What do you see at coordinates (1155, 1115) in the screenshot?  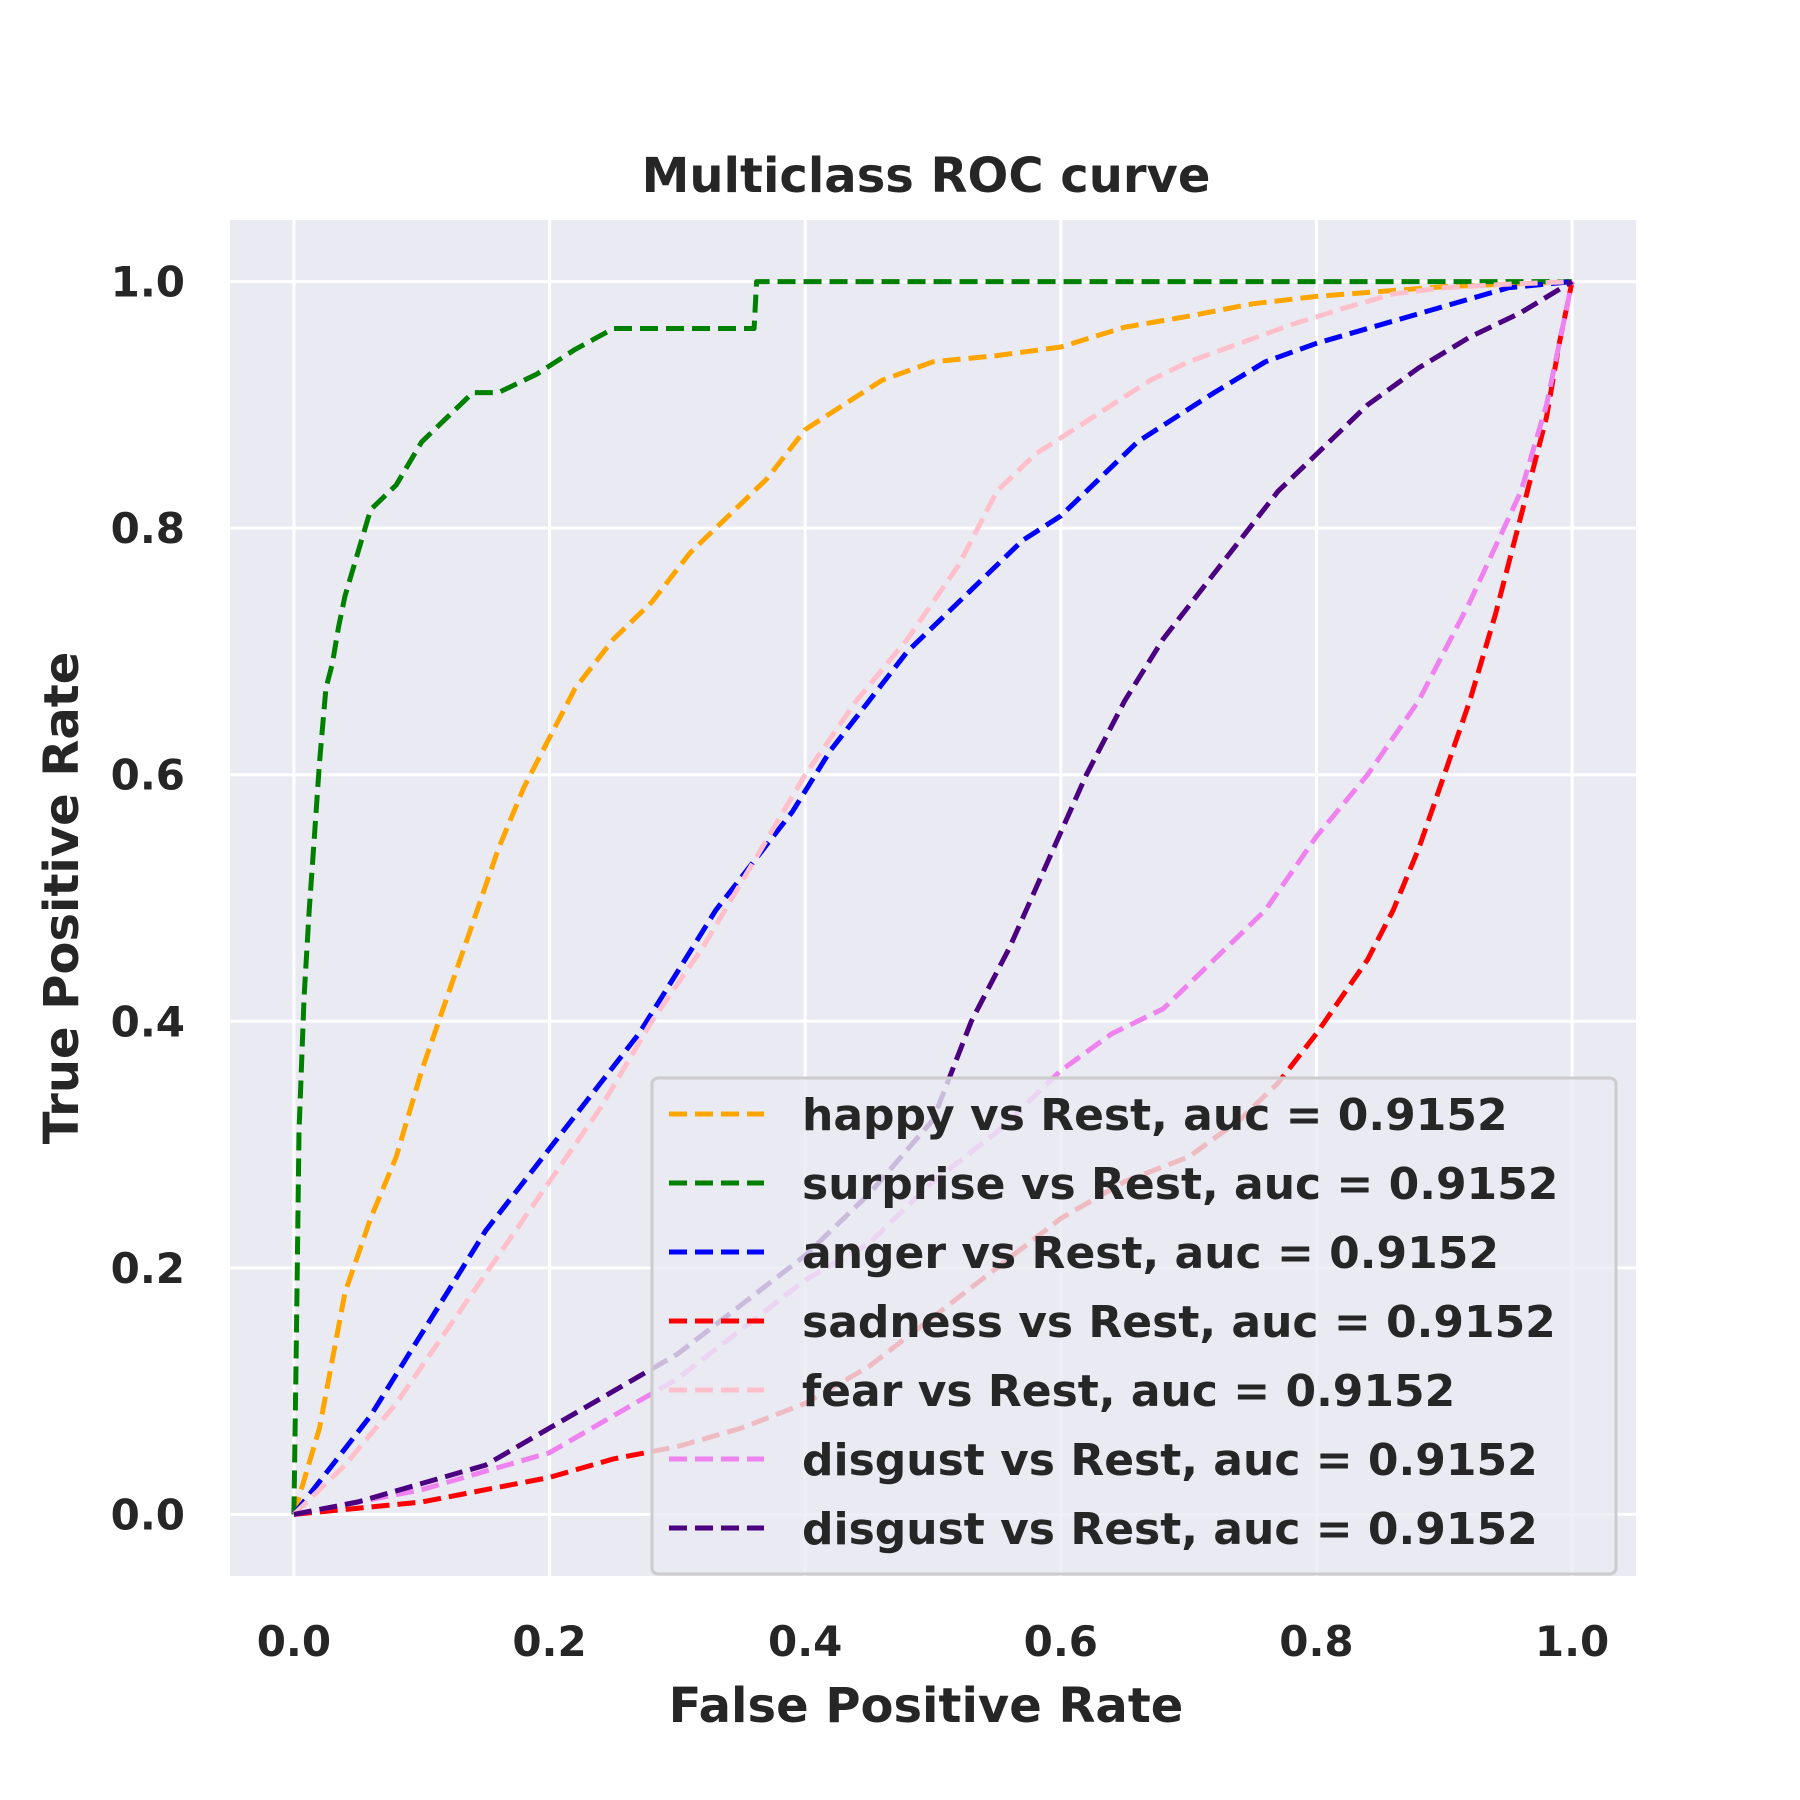 I see `legend-label: happy vs Rest, auc = 0.9152` at bounding box center [1155, 1115].